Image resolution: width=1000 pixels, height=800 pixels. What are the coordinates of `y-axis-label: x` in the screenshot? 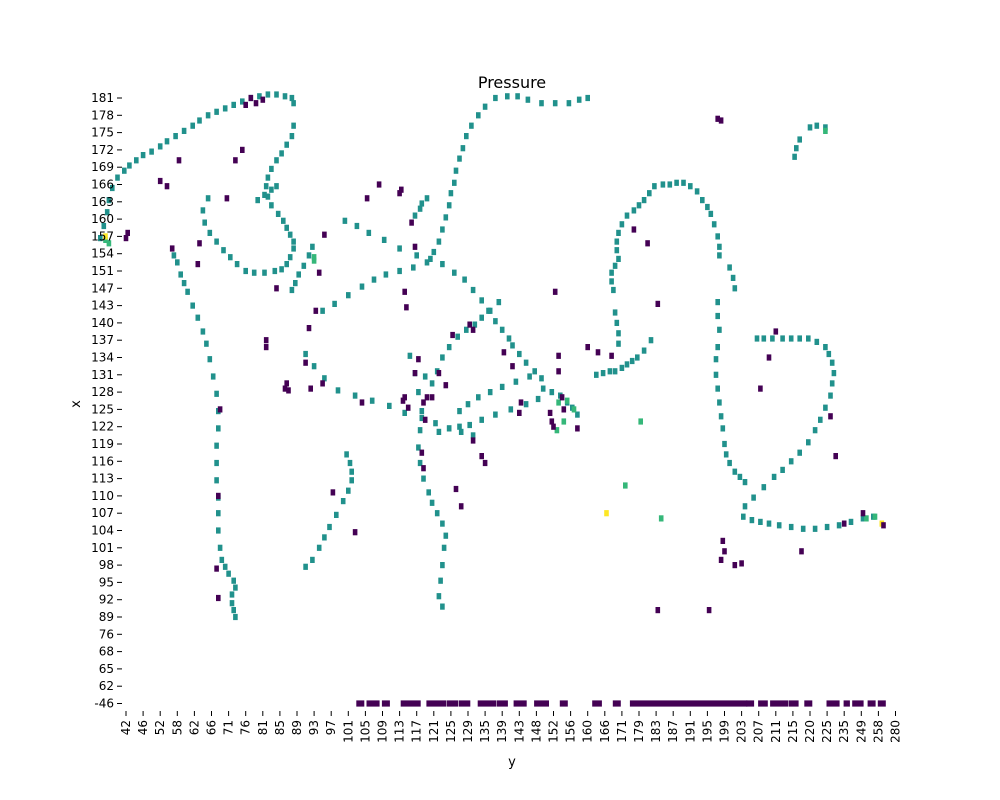 It's located at (76, 404).